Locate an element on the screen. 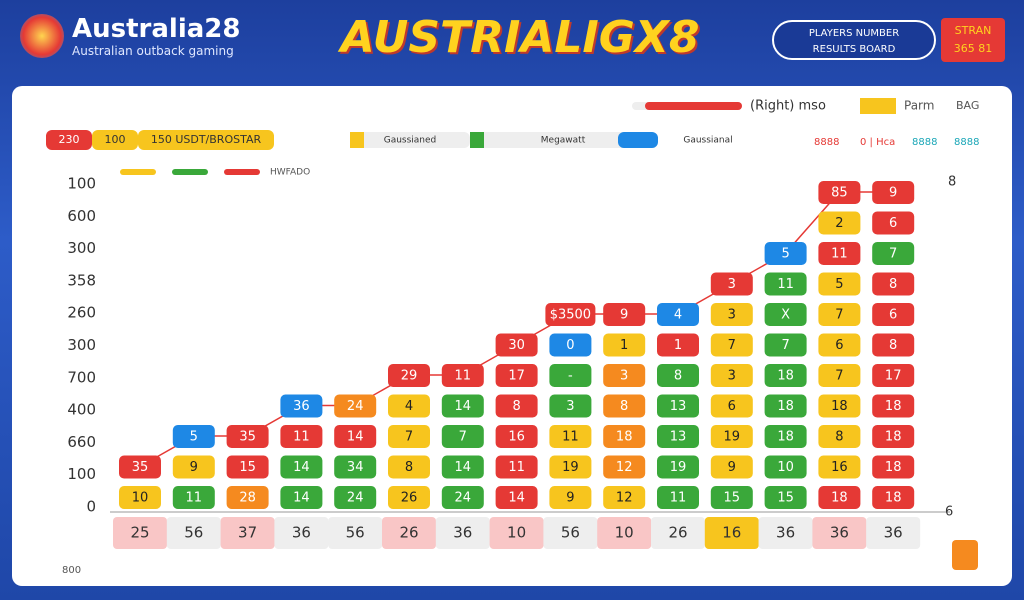 The image size is (1024, 600). footer-icon is located at coordinates (965, 555).